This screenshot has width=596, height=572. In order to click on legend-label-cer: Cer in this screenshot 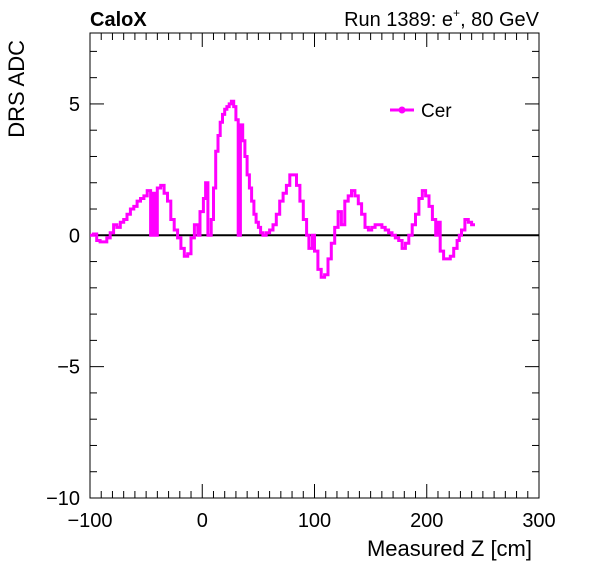, I will do `click(436, 111)`.